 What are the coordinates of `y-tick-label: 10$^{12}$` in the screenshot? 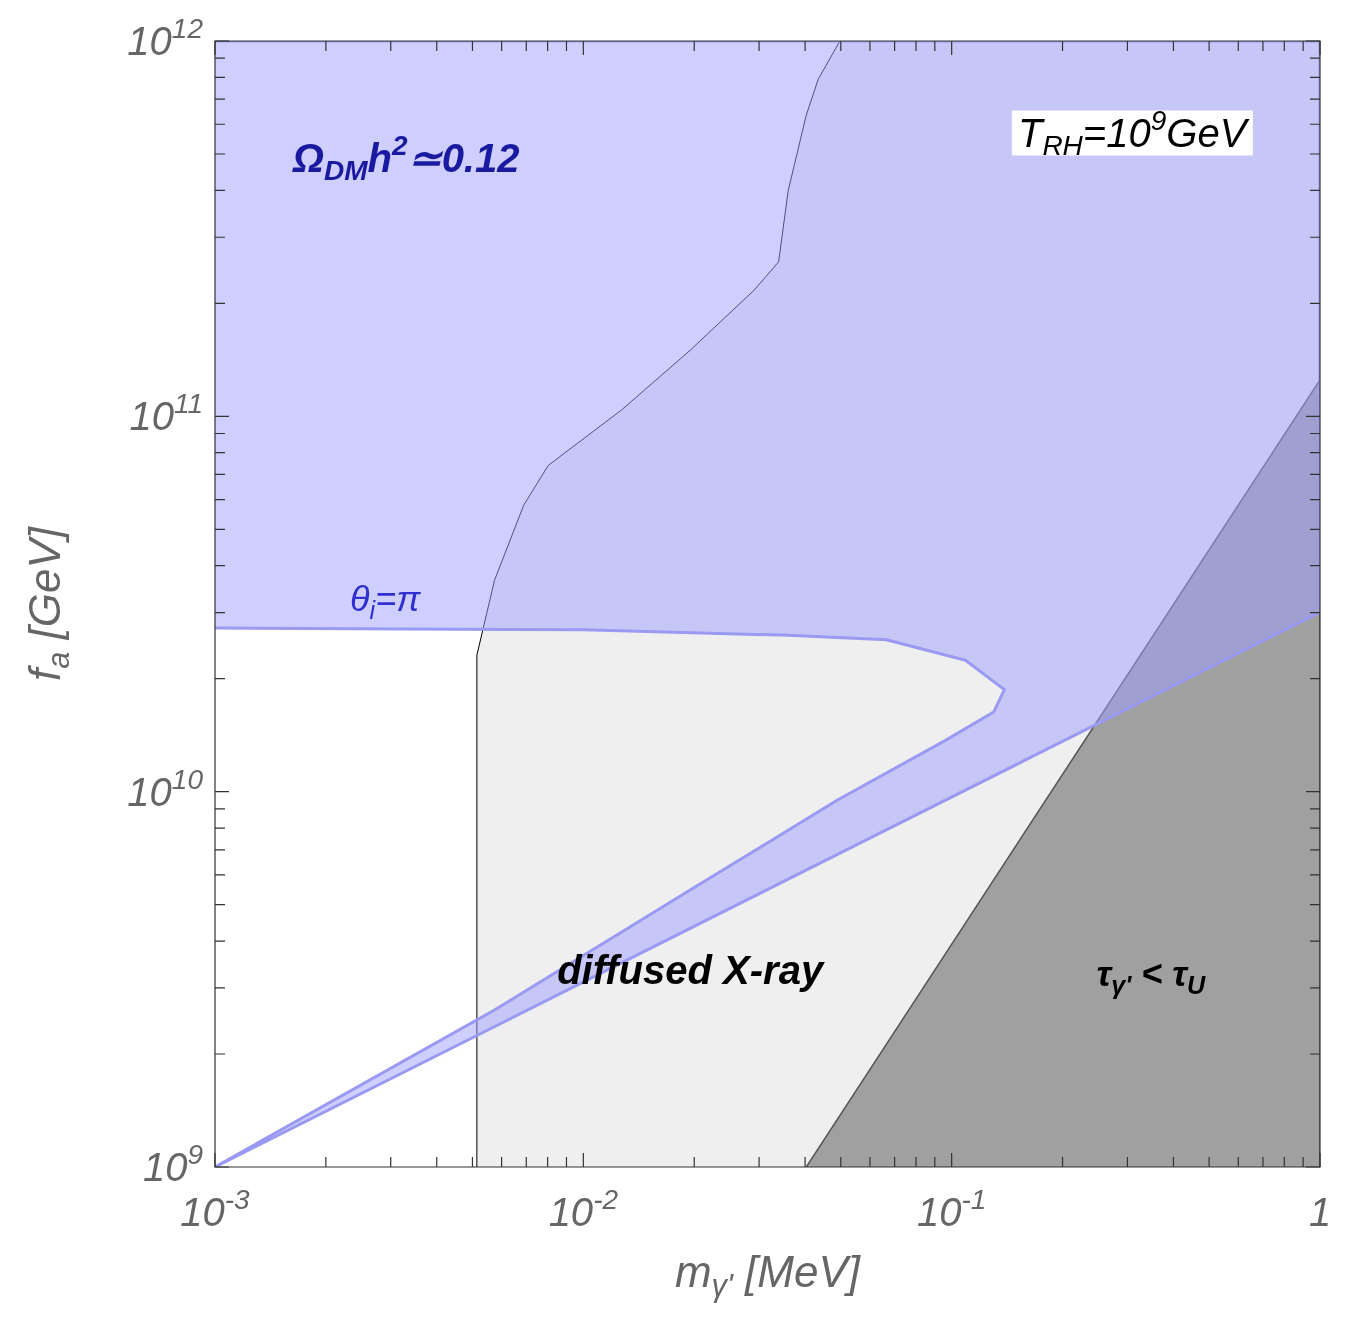 It's located at (165, 38).